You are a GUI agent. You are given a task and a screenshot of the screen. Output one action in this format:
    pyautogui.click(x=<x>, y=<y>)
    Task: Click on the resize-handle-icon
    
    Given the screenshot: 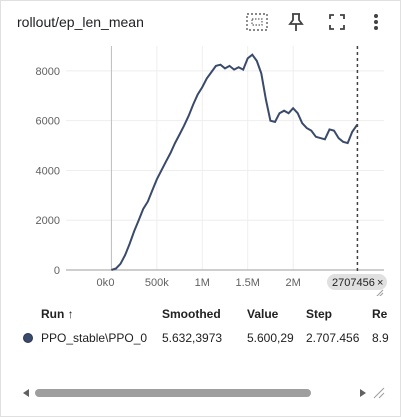 What is the action you would take?
    pyautogui.click(x=380, y=292)
    